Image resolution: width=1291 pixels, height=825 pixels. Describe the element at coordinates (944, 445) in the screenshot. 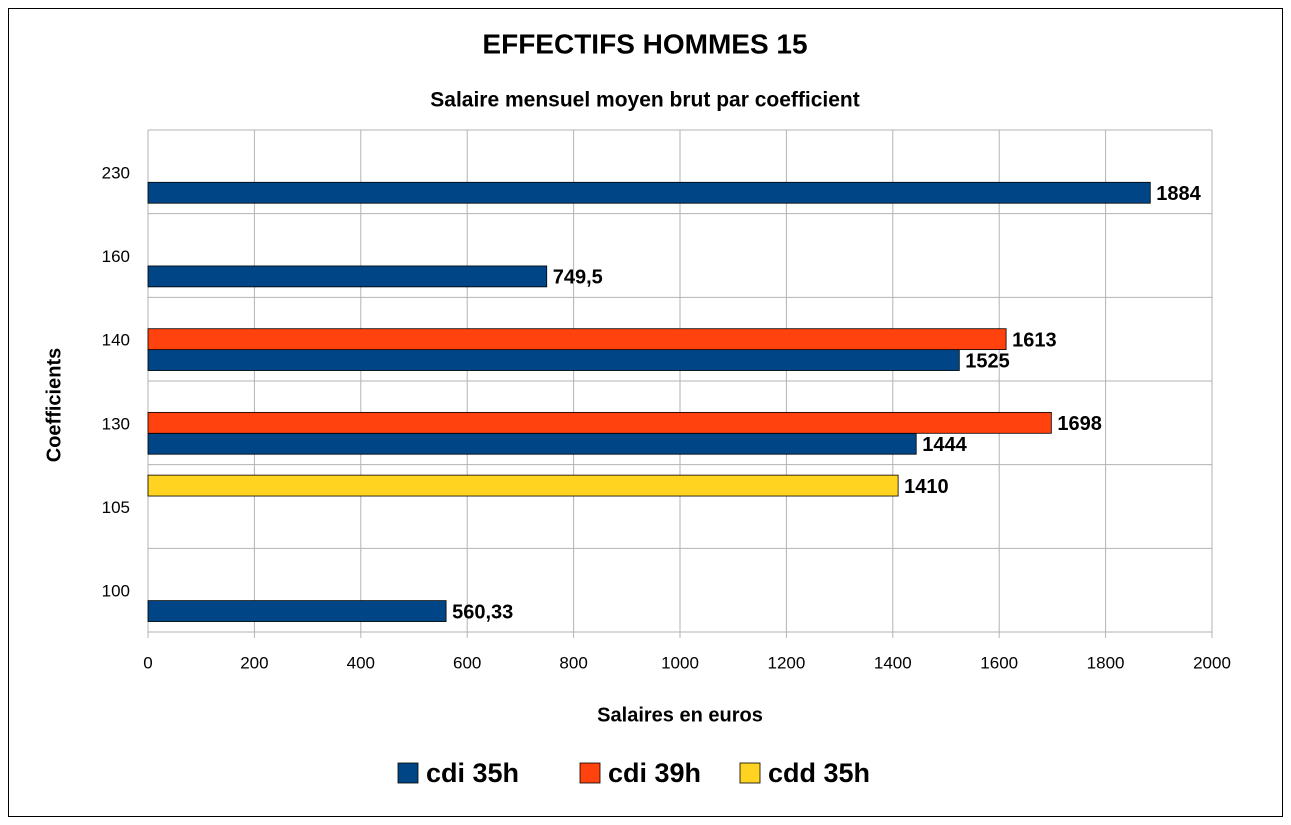

I see `data-label: 1444` at that location.